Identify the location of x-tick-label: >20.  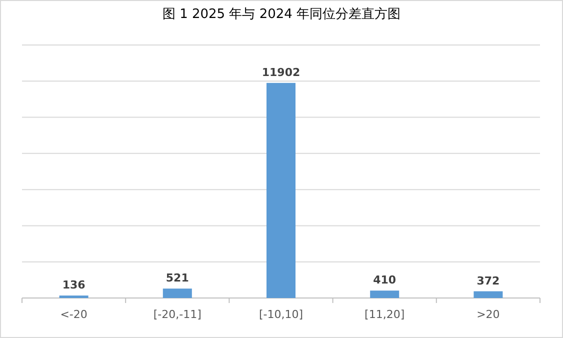
(488, 314).